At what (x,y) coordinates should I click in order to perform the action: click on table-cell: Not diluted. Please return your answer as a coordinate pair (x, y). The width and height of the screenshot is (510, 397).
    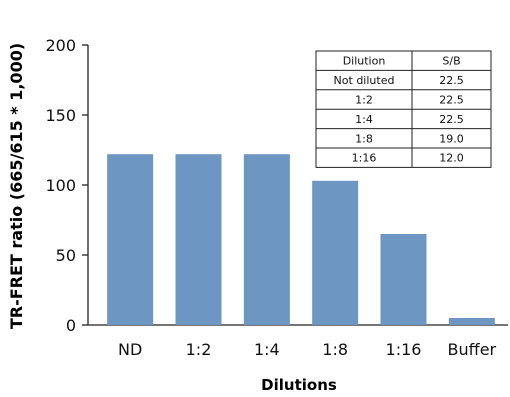
    Looking at the image, I should click on (364, 80).